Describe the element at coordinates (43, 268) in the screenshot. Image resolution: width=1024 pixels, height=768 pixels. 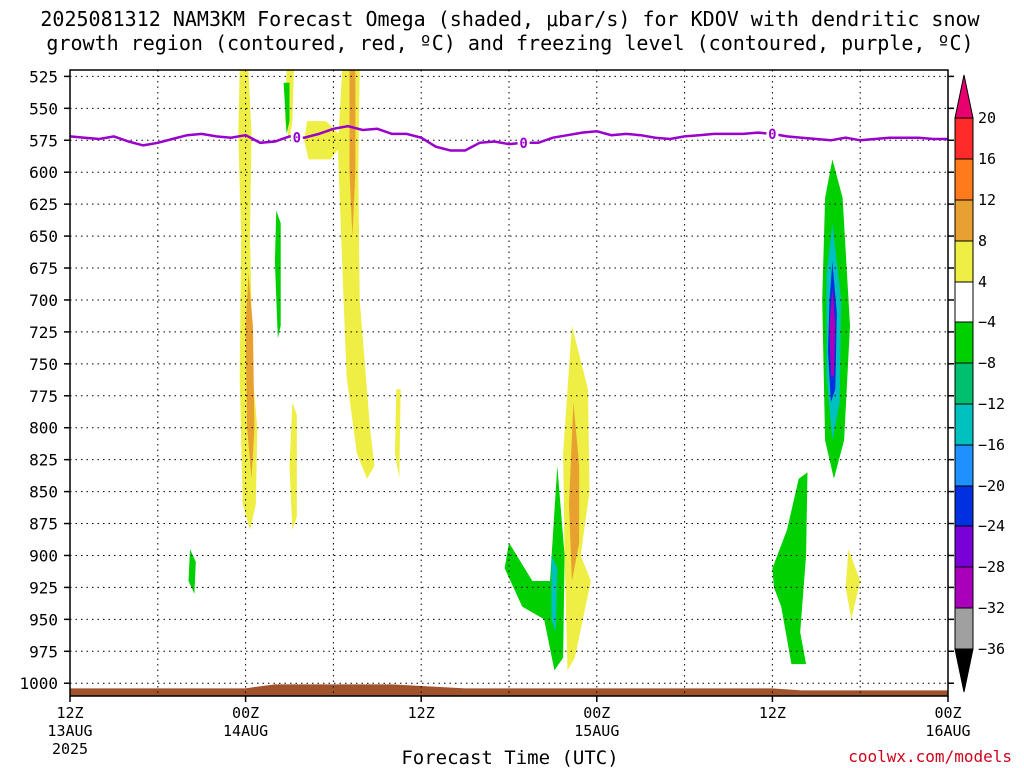
I see `y-tick-label-675: 675` at that location.